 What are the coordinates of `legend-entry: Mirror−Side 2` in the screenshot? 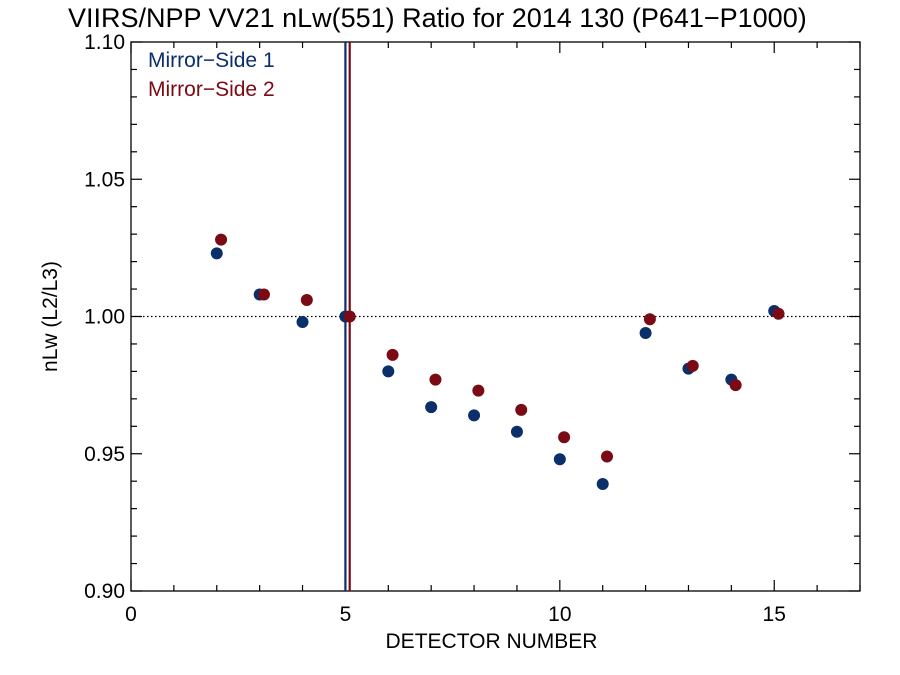 It's located at (211, 89).